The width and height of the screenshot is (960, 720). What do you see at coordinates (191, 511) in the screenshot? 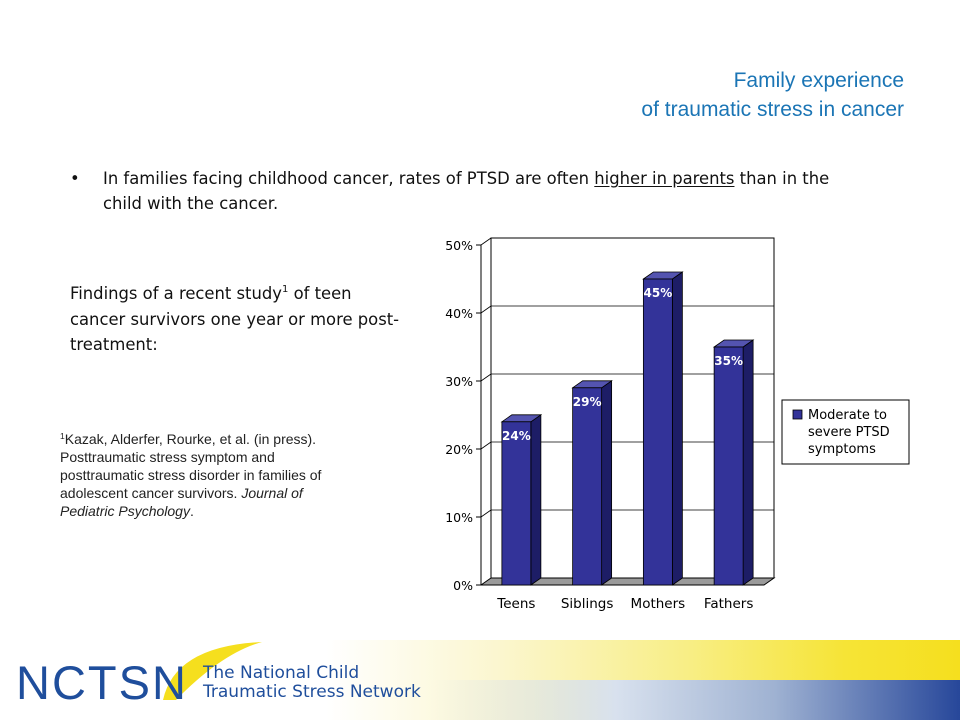
I see `citation-end: .` at bounding box center [191, 511].